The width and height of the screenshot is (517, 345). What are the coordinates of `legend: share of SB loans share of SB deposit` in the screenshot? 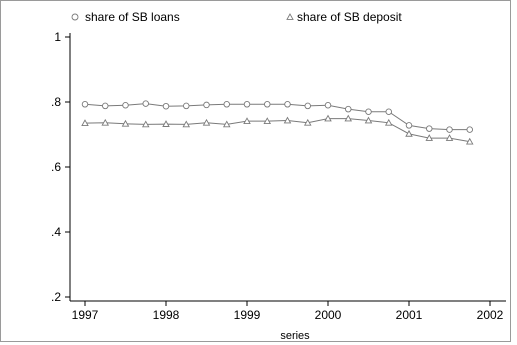 It's located at (236, 17).